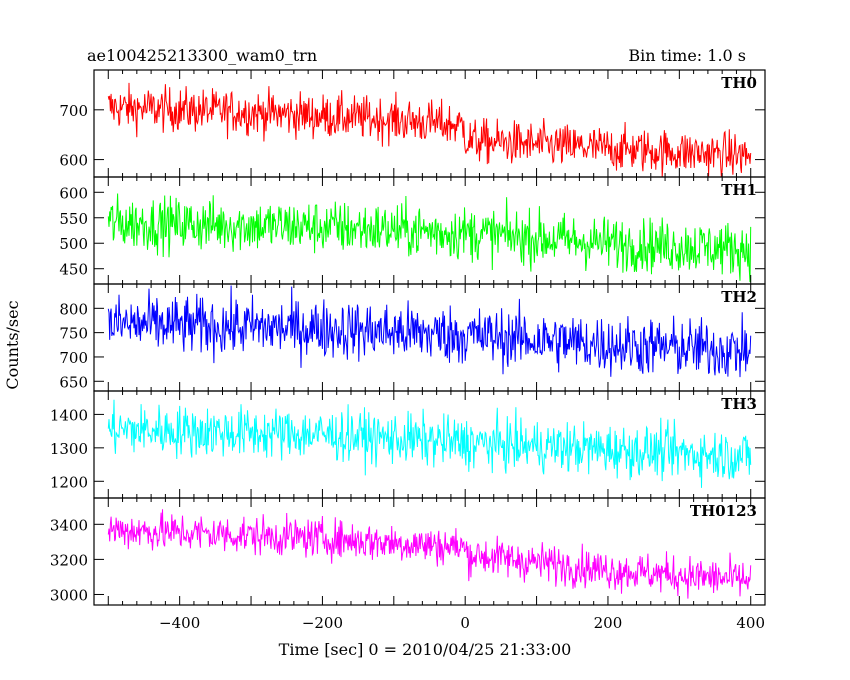  I want to click on panel-th2: 650 700 750 800 TH2, so click(412, 337).